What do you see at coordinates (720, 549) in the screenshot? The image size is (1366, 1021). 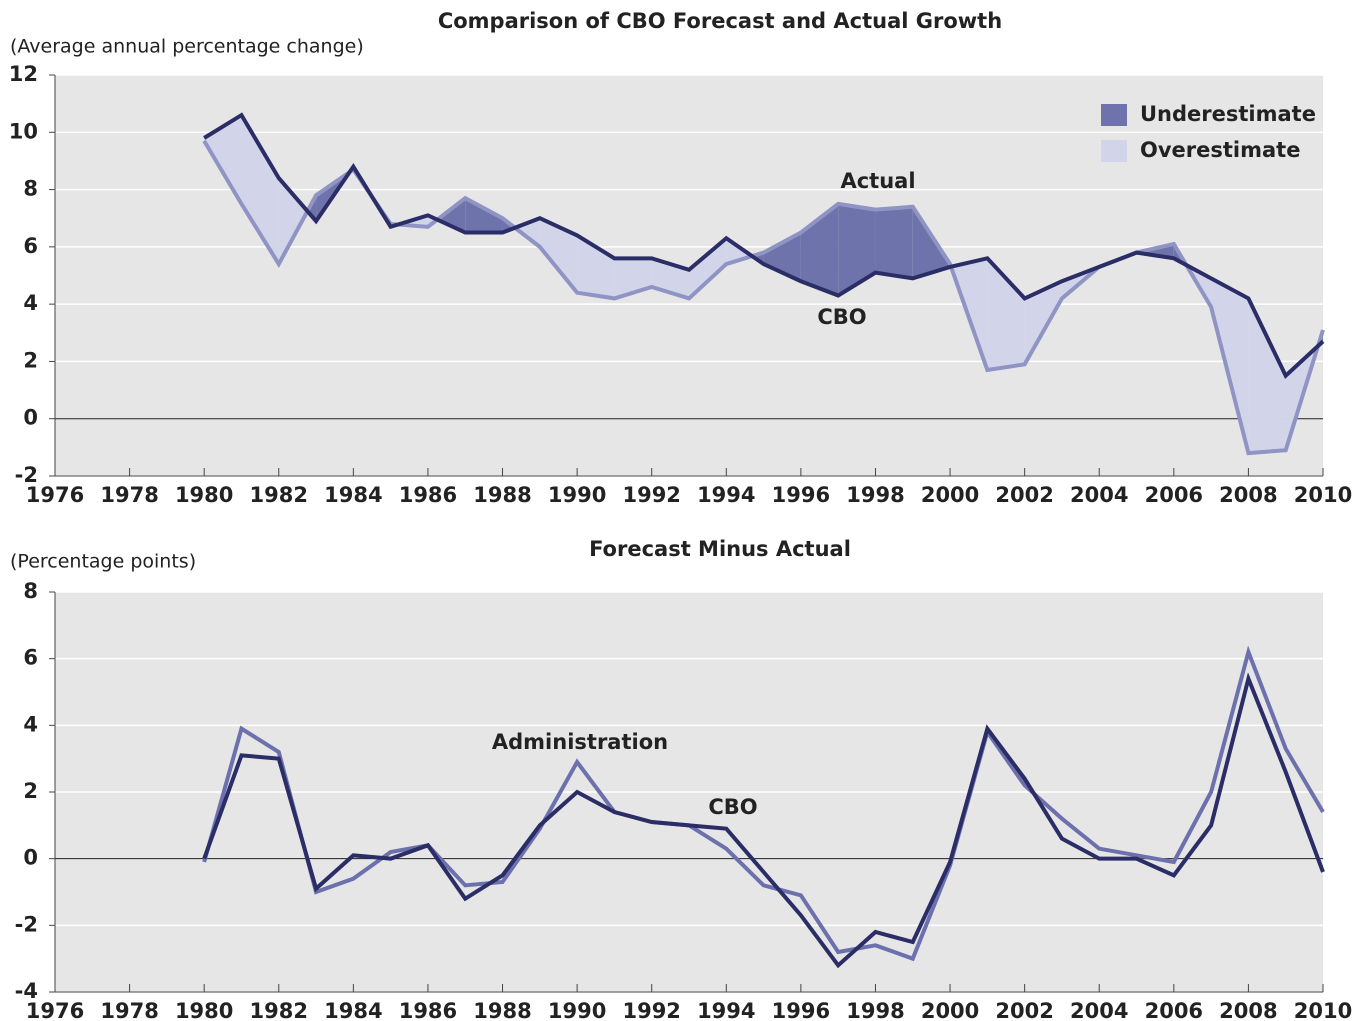 I see `chart-title: Forecast Minus Actual` at bounding box center [720, 549].